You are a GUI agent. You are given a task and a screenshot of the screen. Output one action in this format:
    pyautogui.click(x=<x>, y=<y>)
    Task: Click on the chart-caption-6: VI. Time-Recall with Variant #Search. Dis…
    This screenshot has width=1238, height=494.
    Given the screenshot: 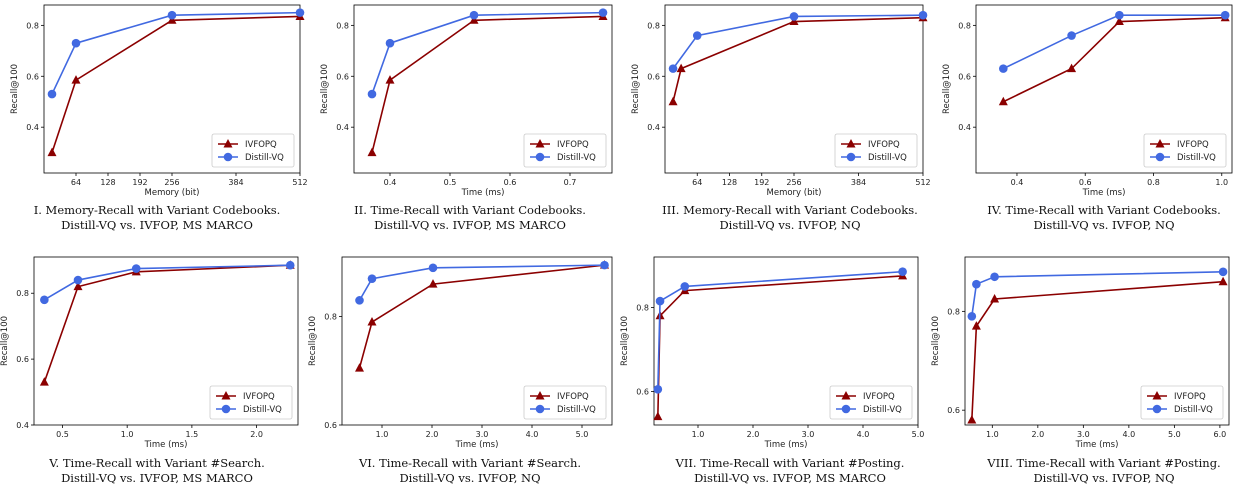 What is the action you would take?
    pyautogui.click(x=470, y=471)
    